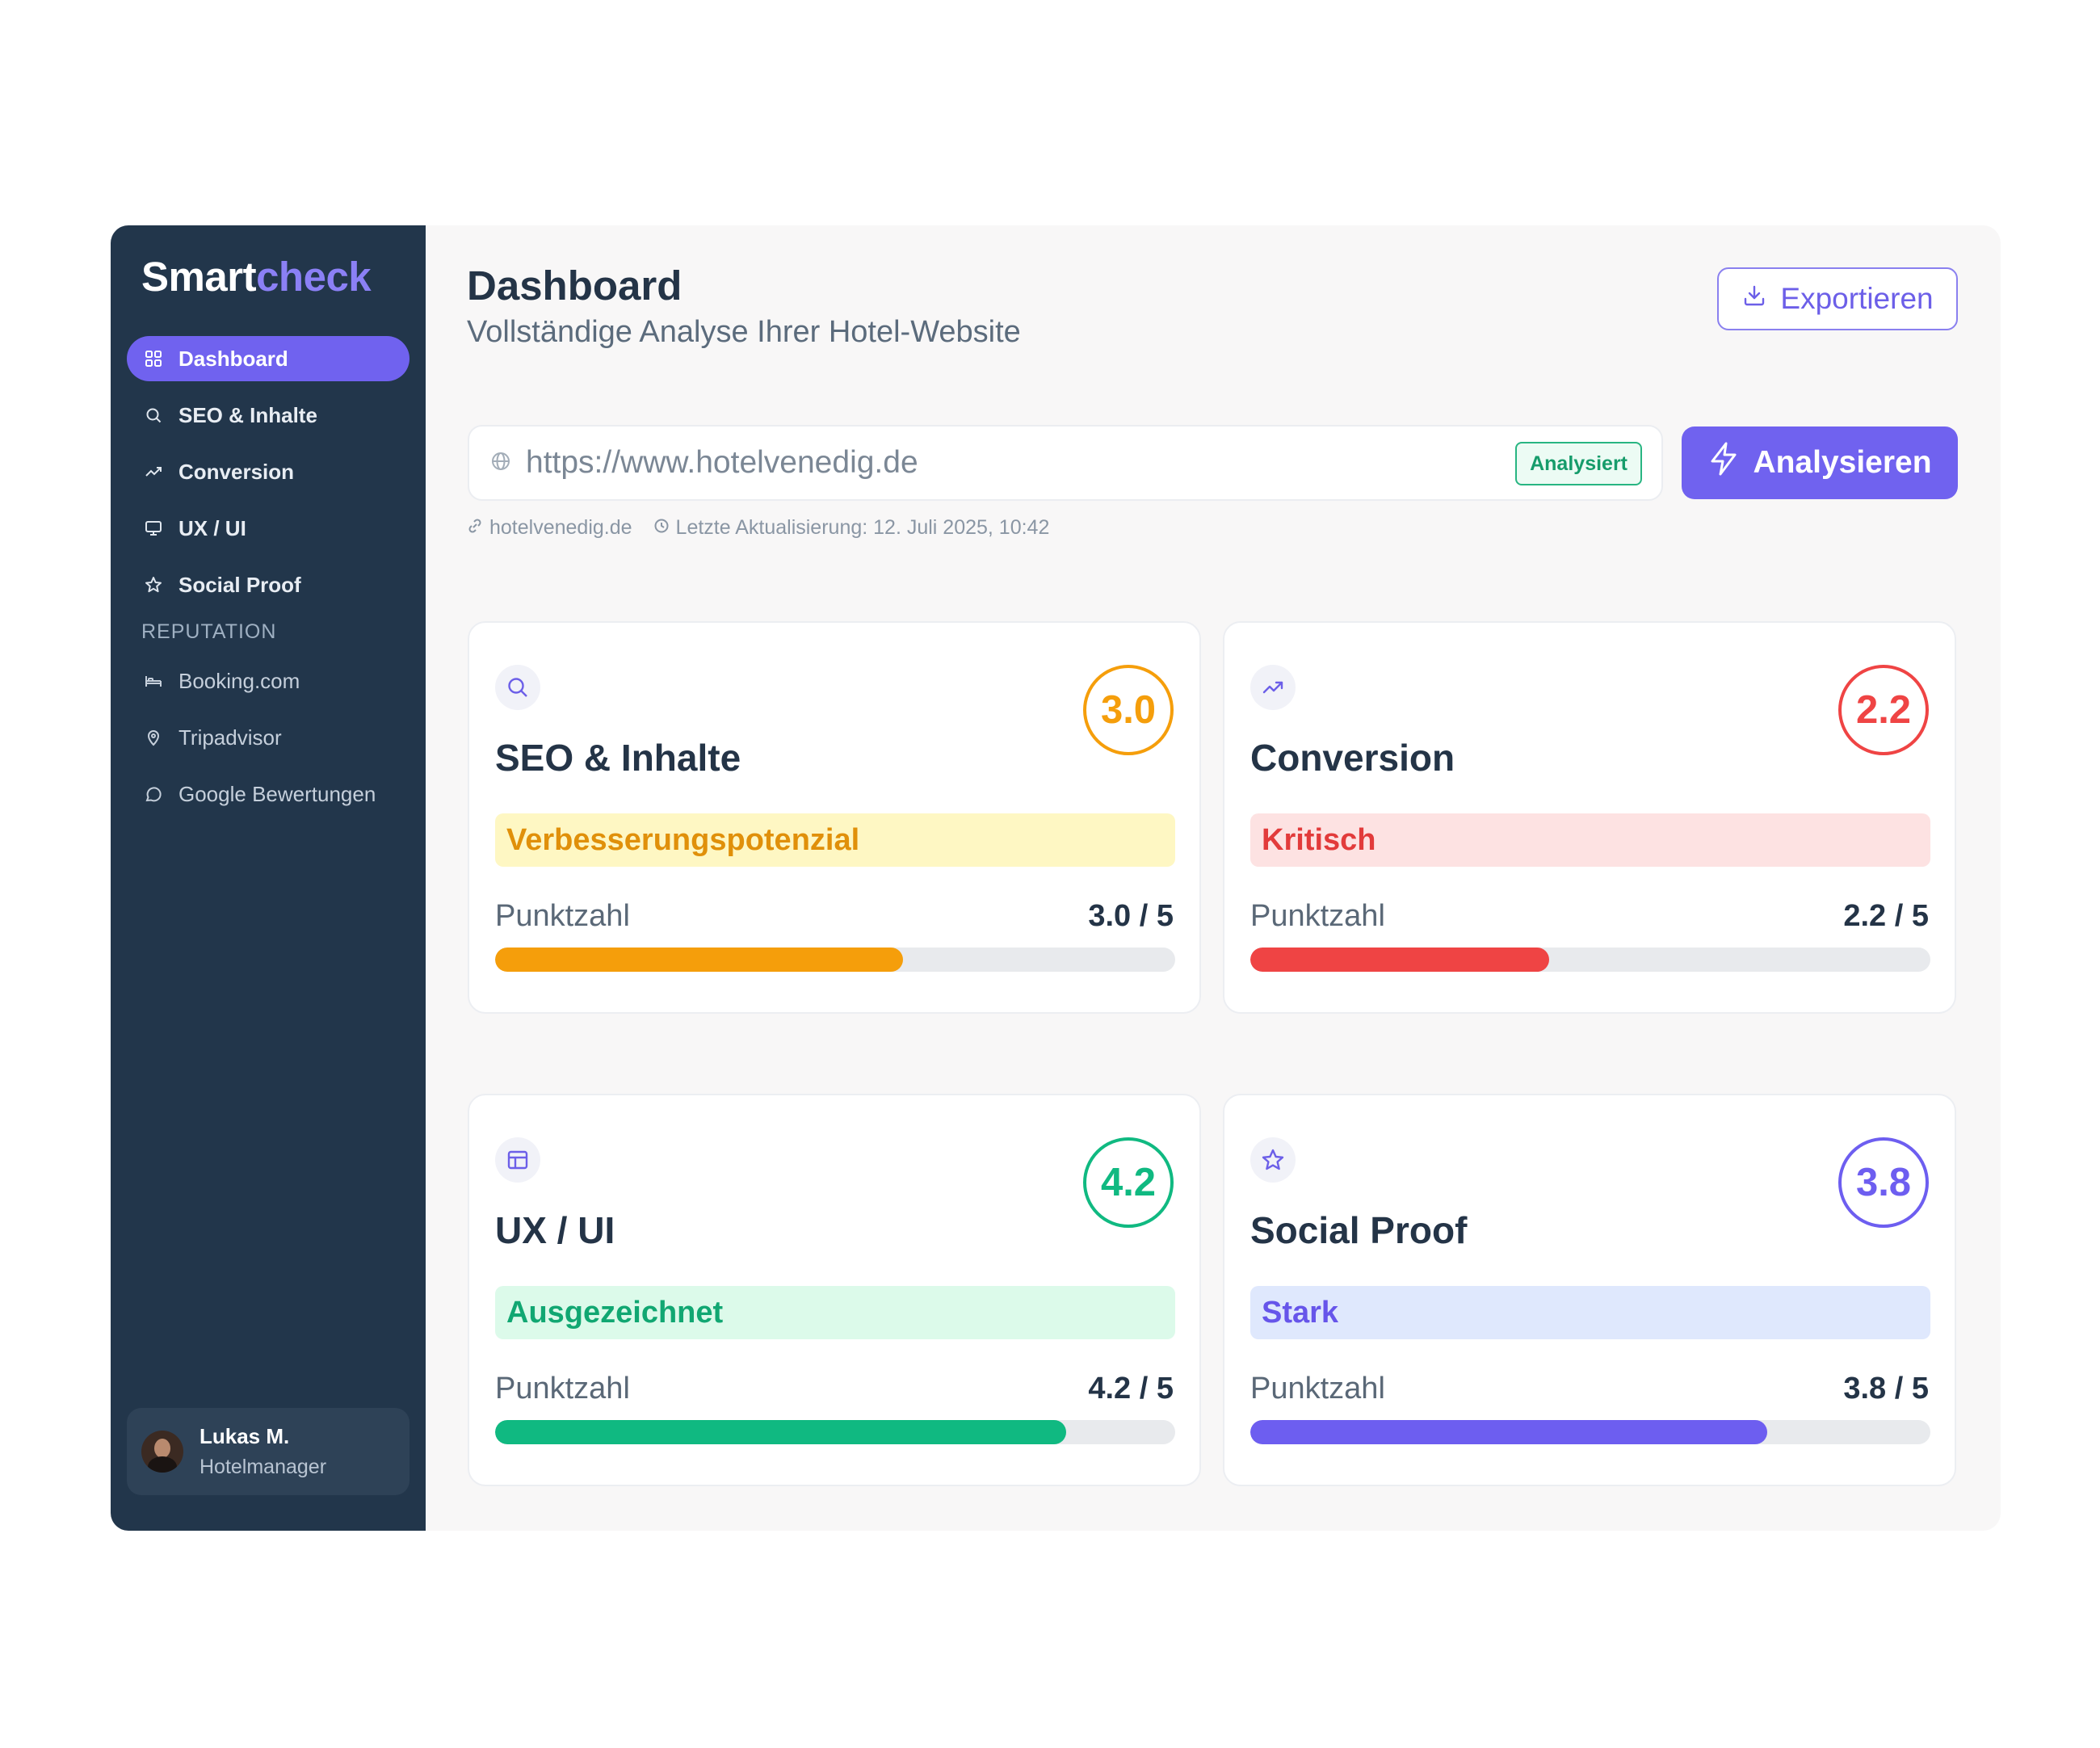 Image resolution: width=2100 pixels, height=1748 pixels. I want to click on score-ring: 3.8, so click(1884, 1182).